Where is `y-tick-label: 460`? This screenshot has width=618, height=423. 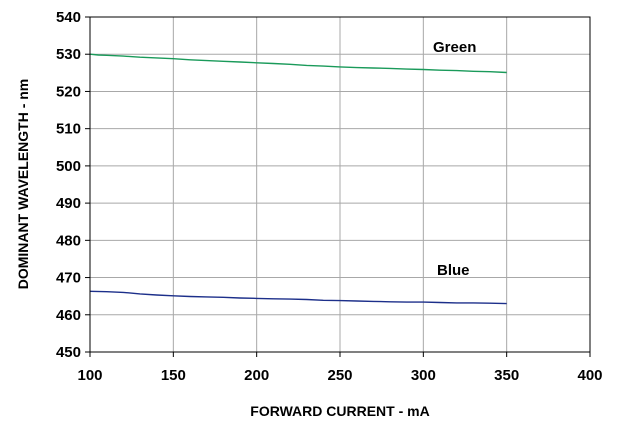 y-tick-label: 460 is located at coordinates (68, 315).